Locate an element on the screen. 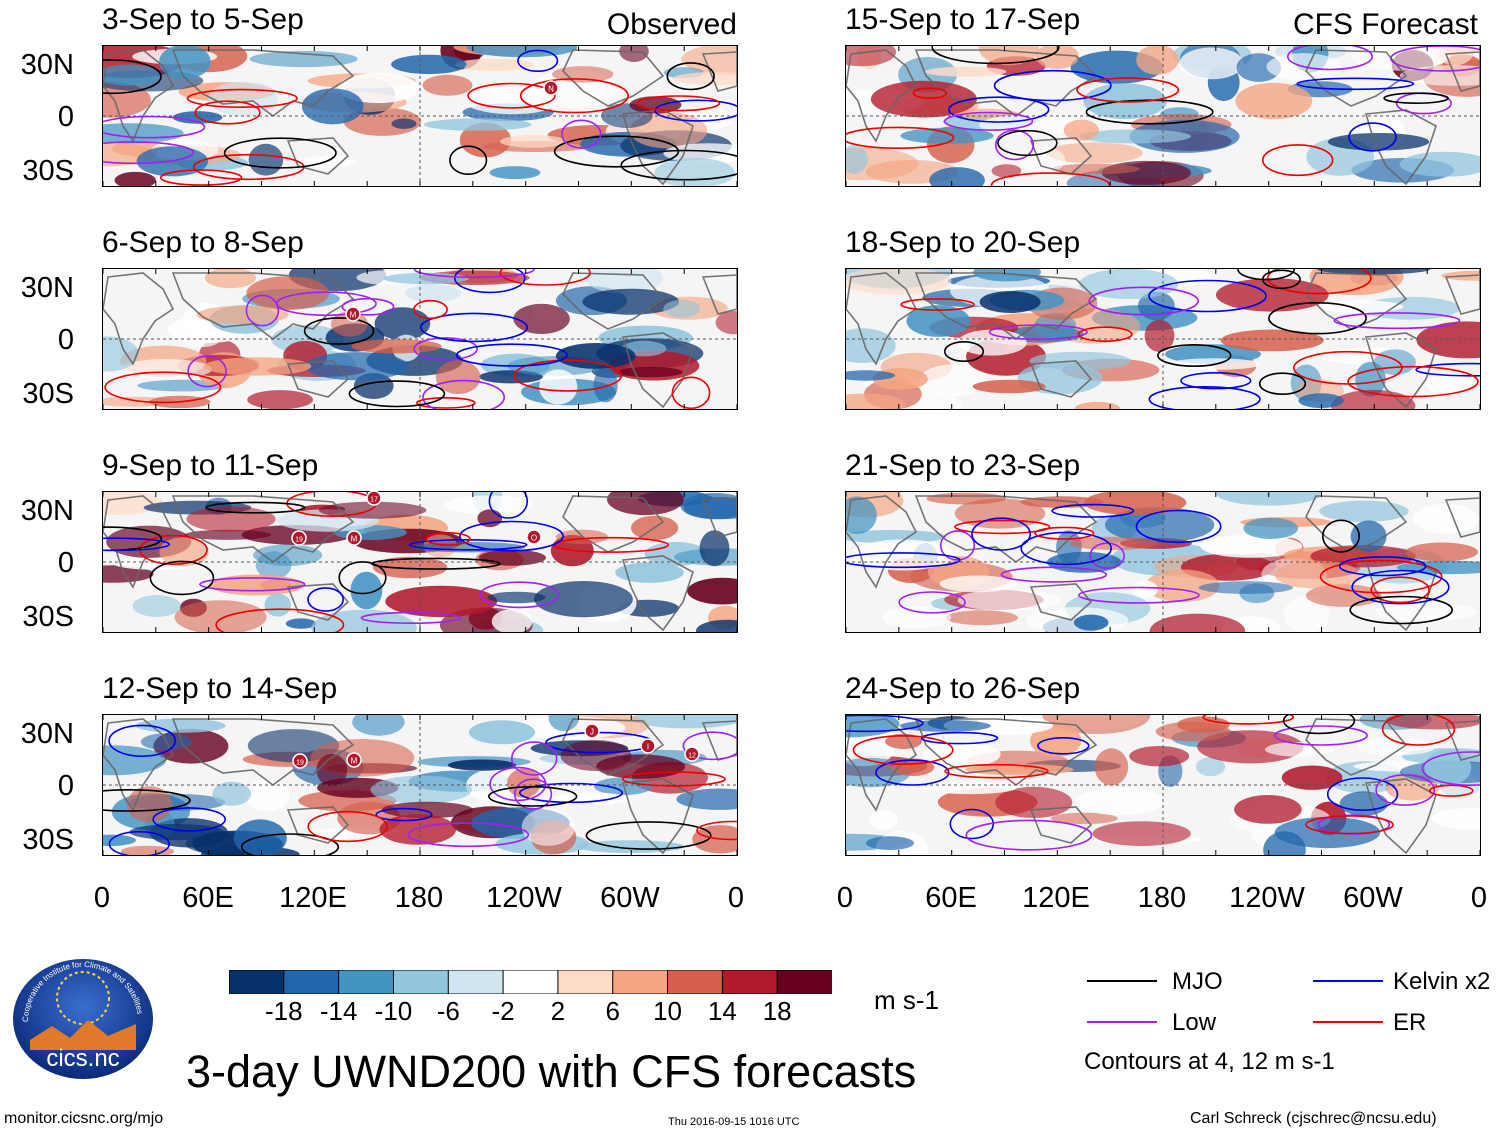  observed-label: Observed is located at coordinates (671, 24).